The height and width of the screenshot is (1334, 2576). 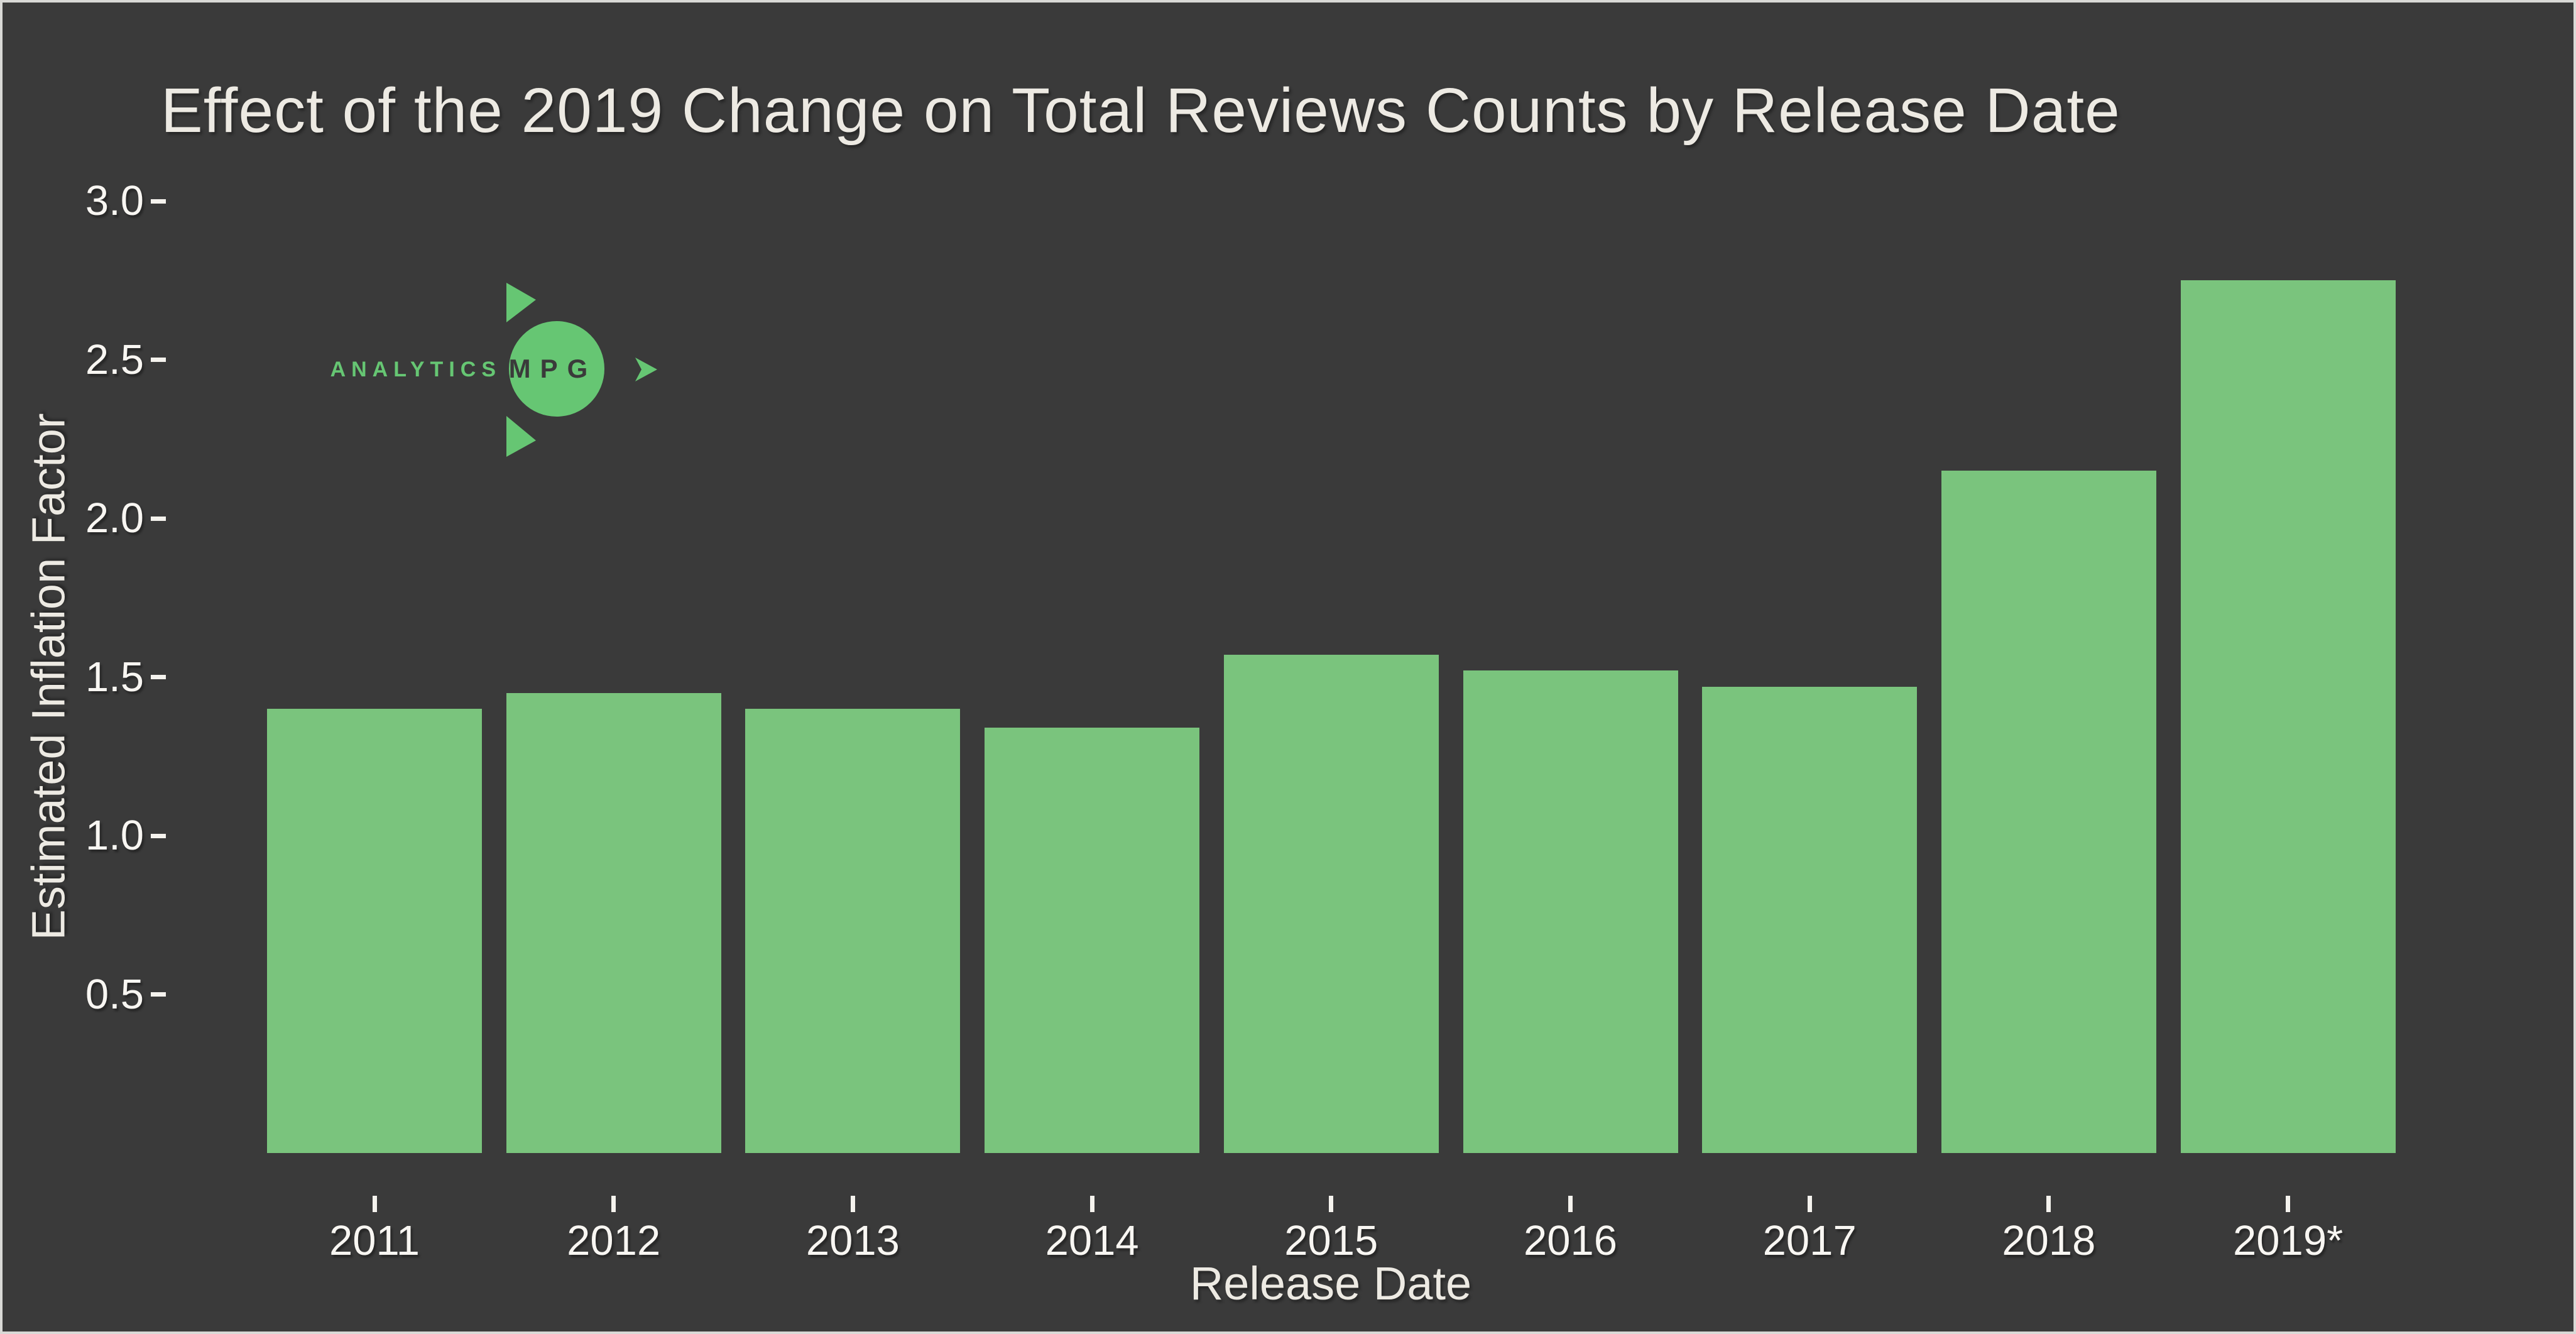 I want to click on x-tick-label: 2016, so click(x=1571, y=1240).